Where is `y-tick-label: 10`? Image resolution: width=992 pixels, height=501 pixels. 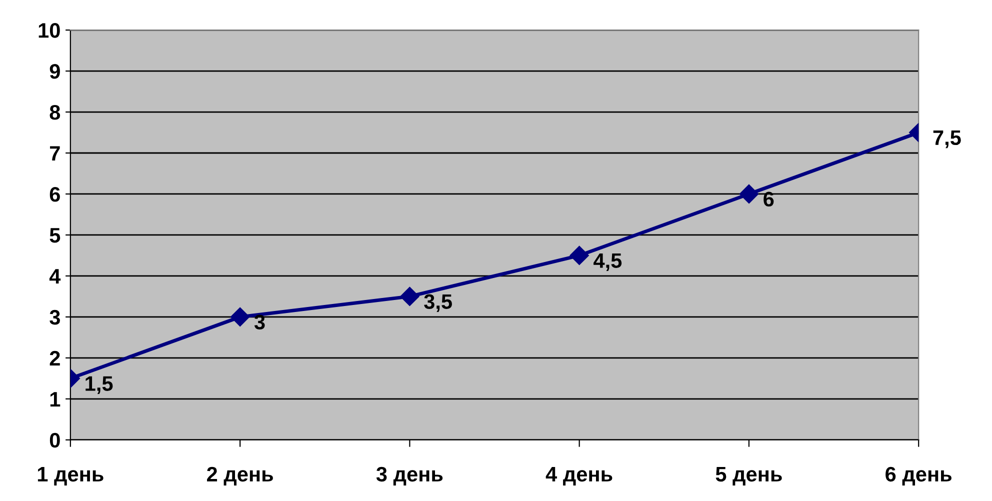
y-tick-label: 10 is located at coordinates (49, 30).